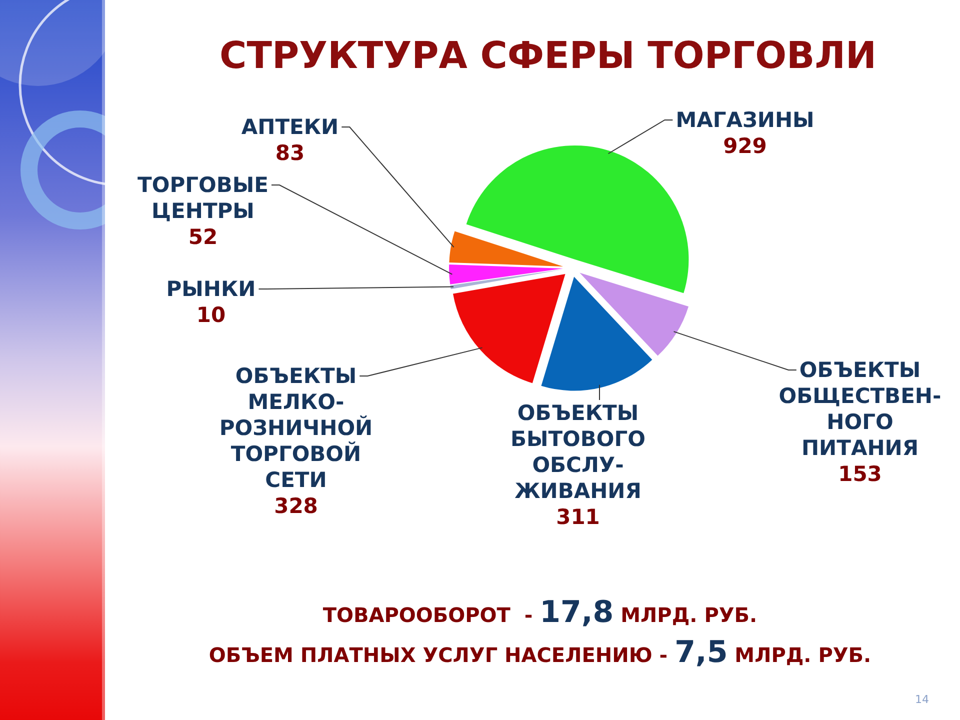  What do you see at coordinates (860, 474) in the screenshot?
I see `data-label: 153` at bounding box center [860, 474].